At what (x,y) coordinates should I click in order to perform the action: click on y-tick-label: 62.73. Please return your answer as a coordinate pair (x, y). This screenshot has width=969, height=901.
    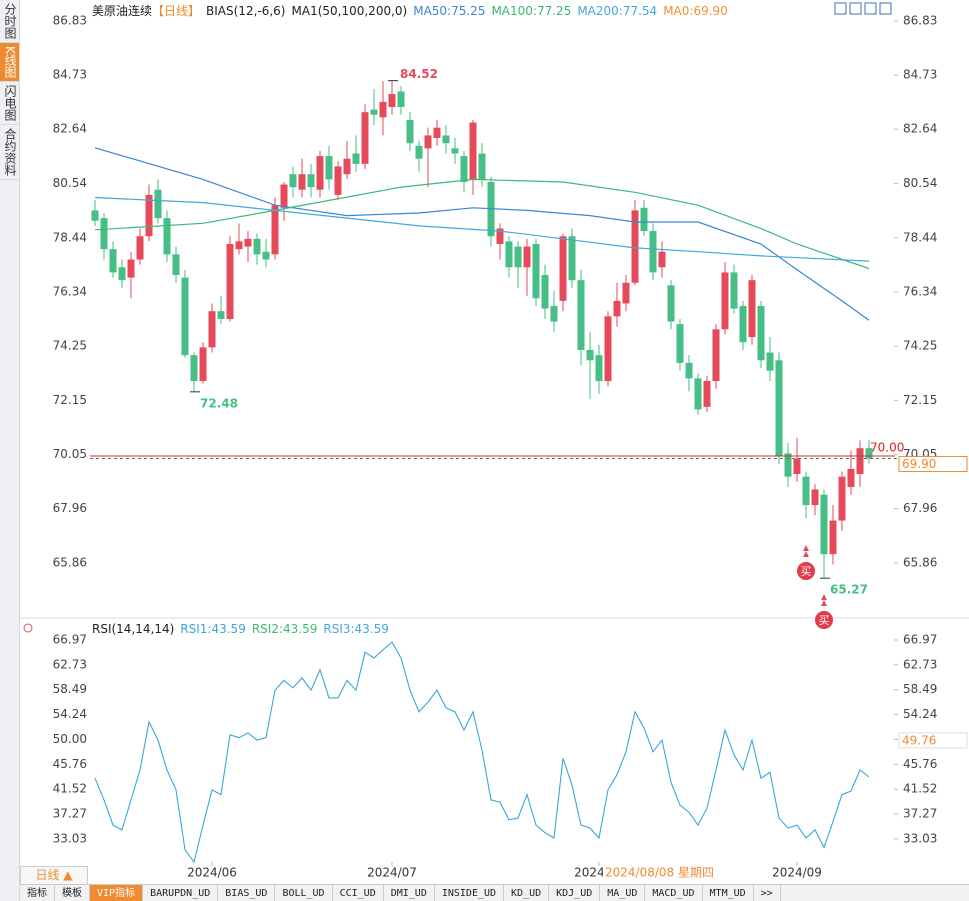
    Looking at the image, I should click on (70, 664).